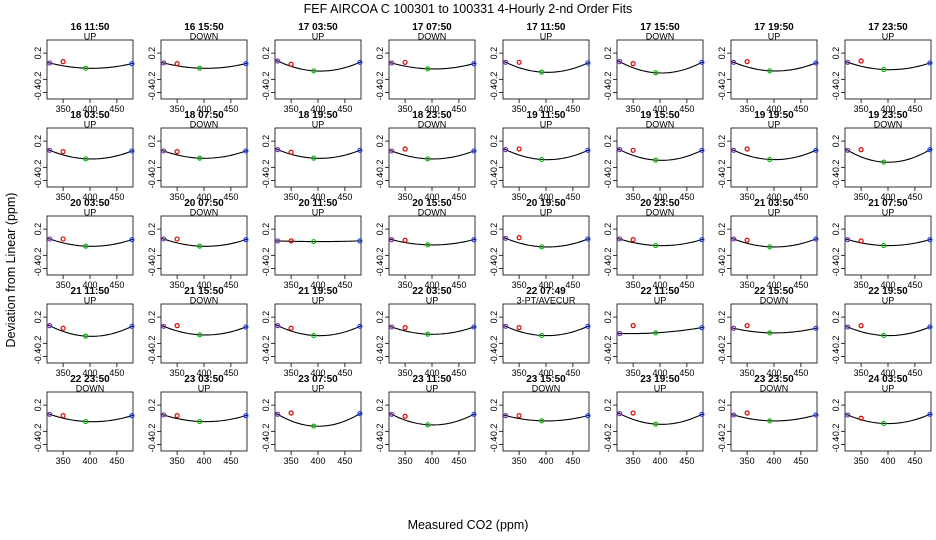 The height and width of the screenshot is (540, 936). I want to click on panel-time: 18 07:50, so click(204, 115).